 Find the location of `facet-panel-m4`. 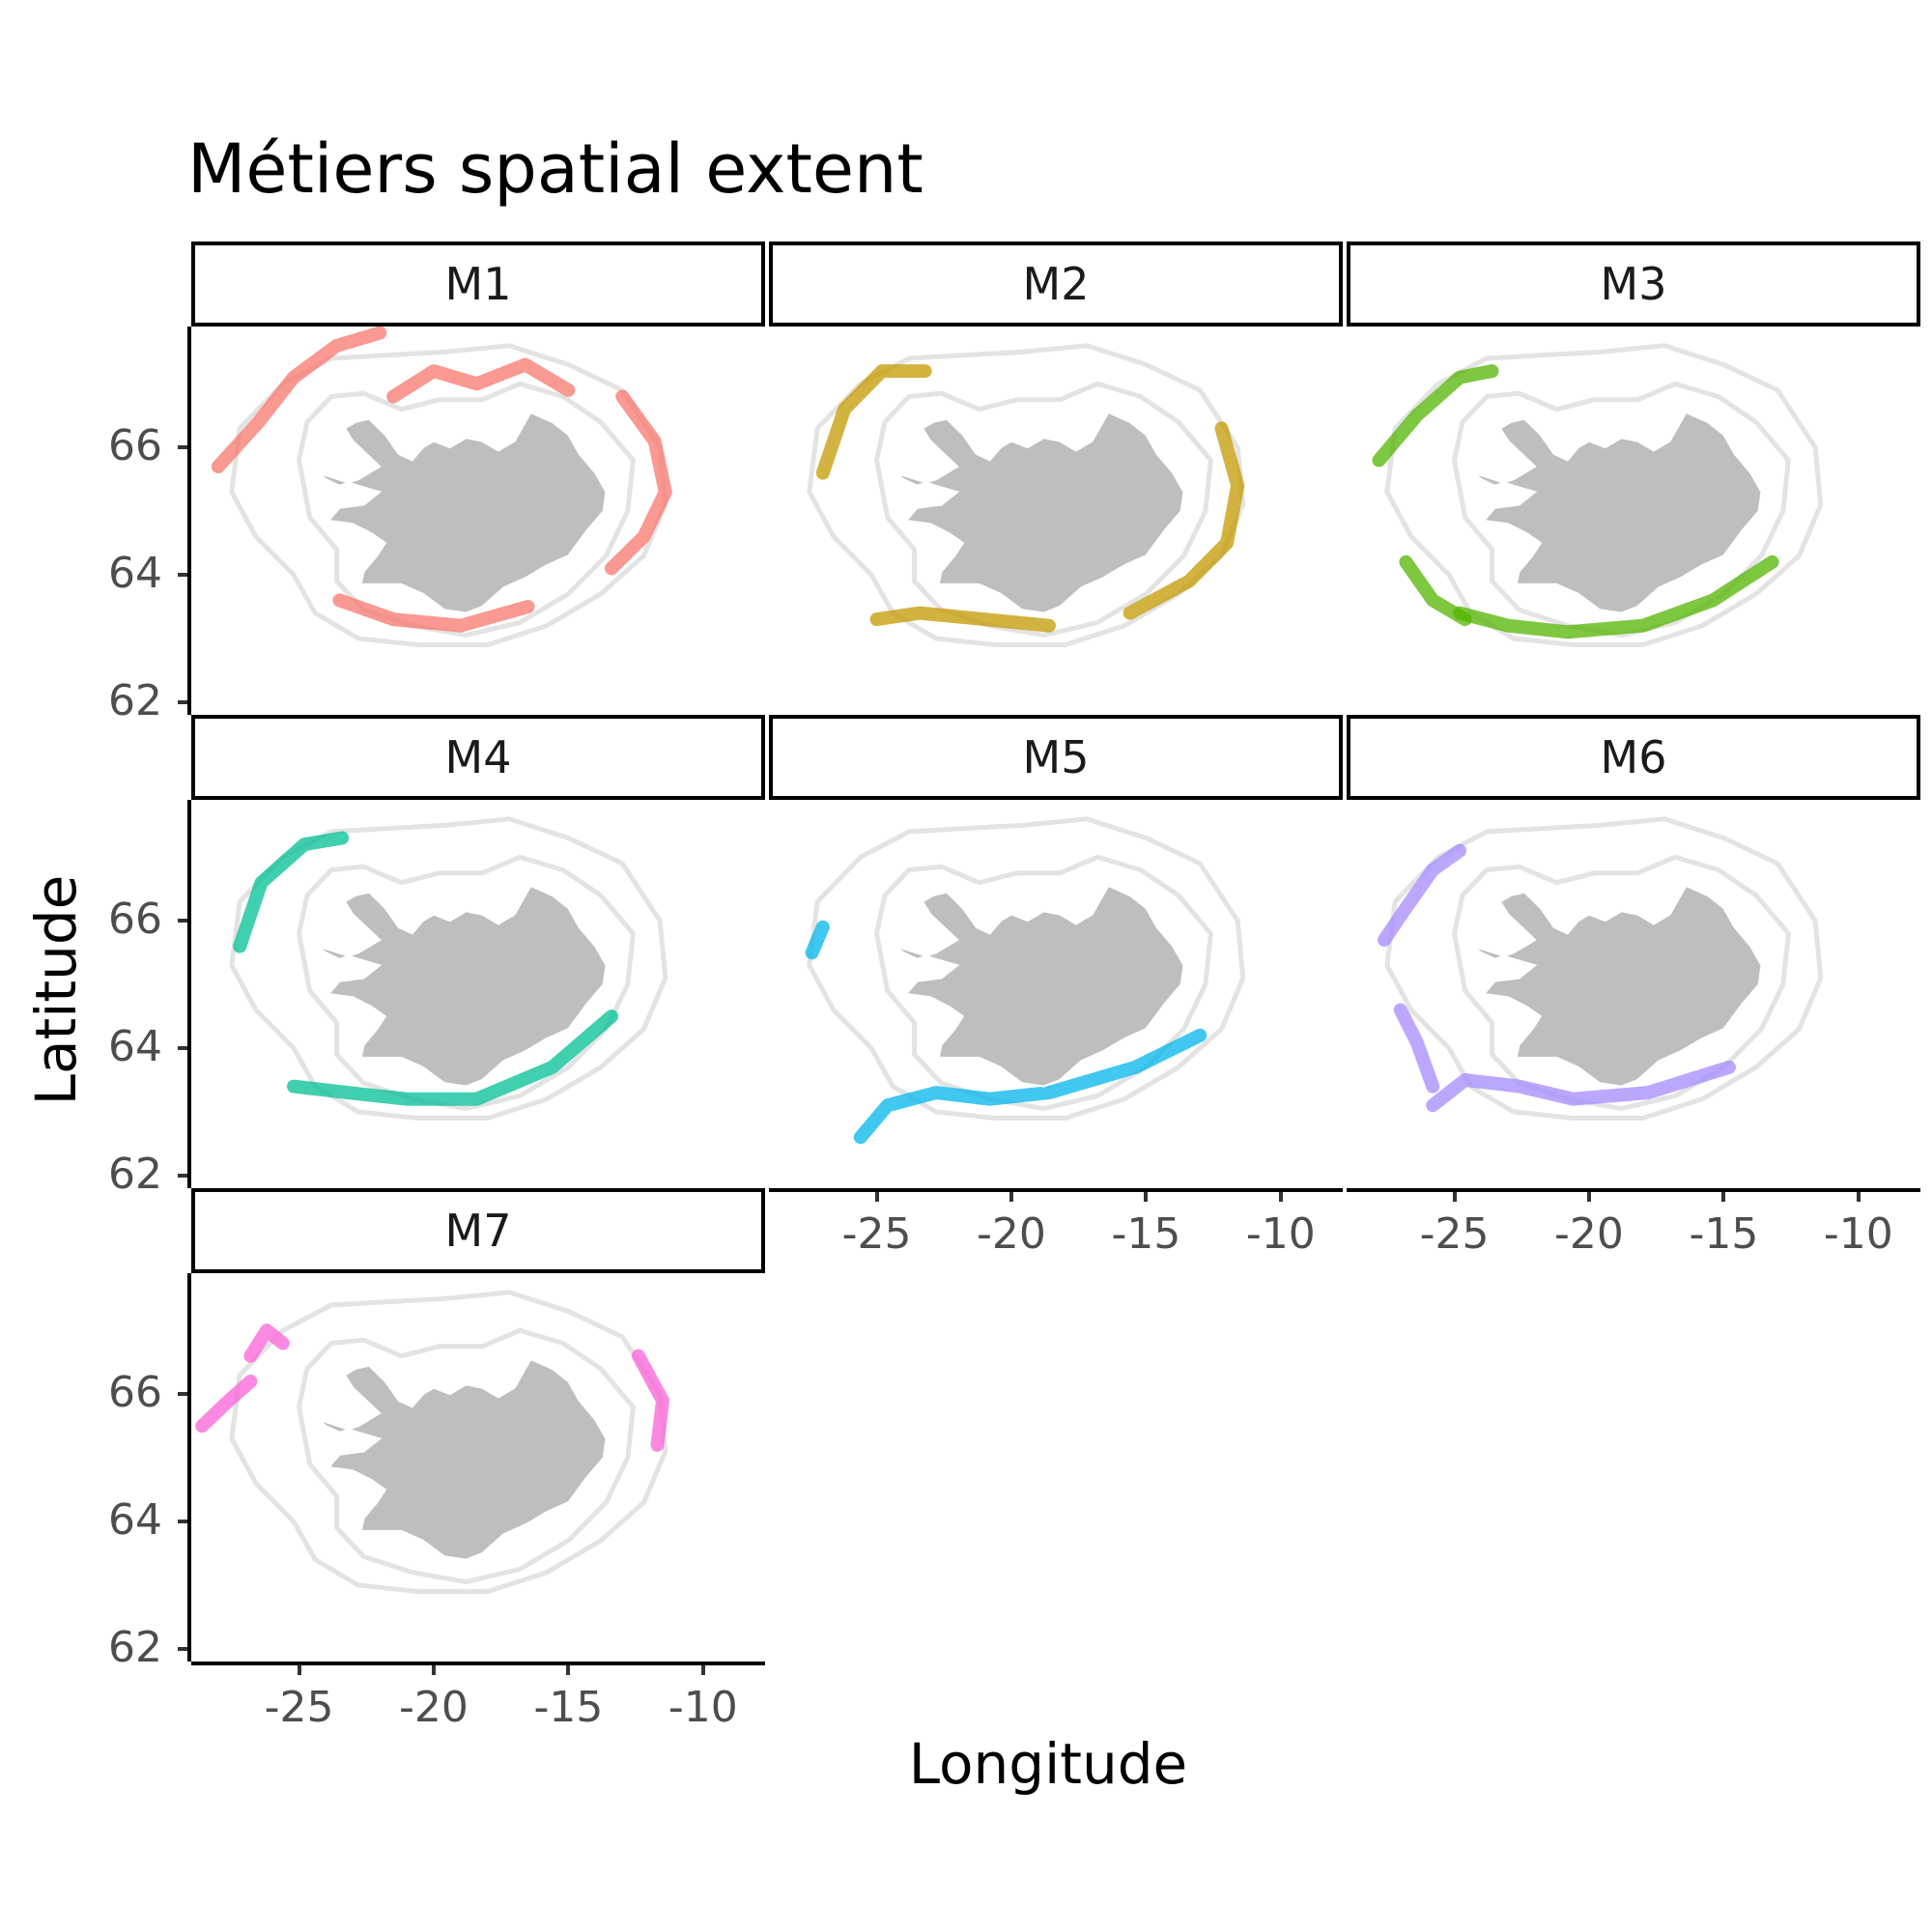

facet-panel-m4 is located at coordinates (478, 994).